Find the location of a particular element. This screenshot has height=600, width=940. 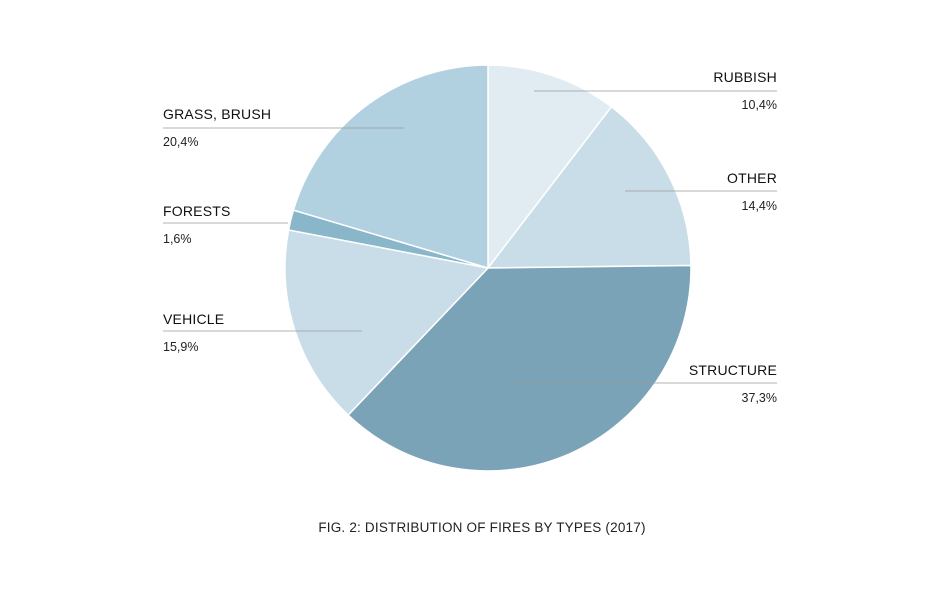

slice-label-other: OTHER 14,4% is located at coordinates (701, 191).